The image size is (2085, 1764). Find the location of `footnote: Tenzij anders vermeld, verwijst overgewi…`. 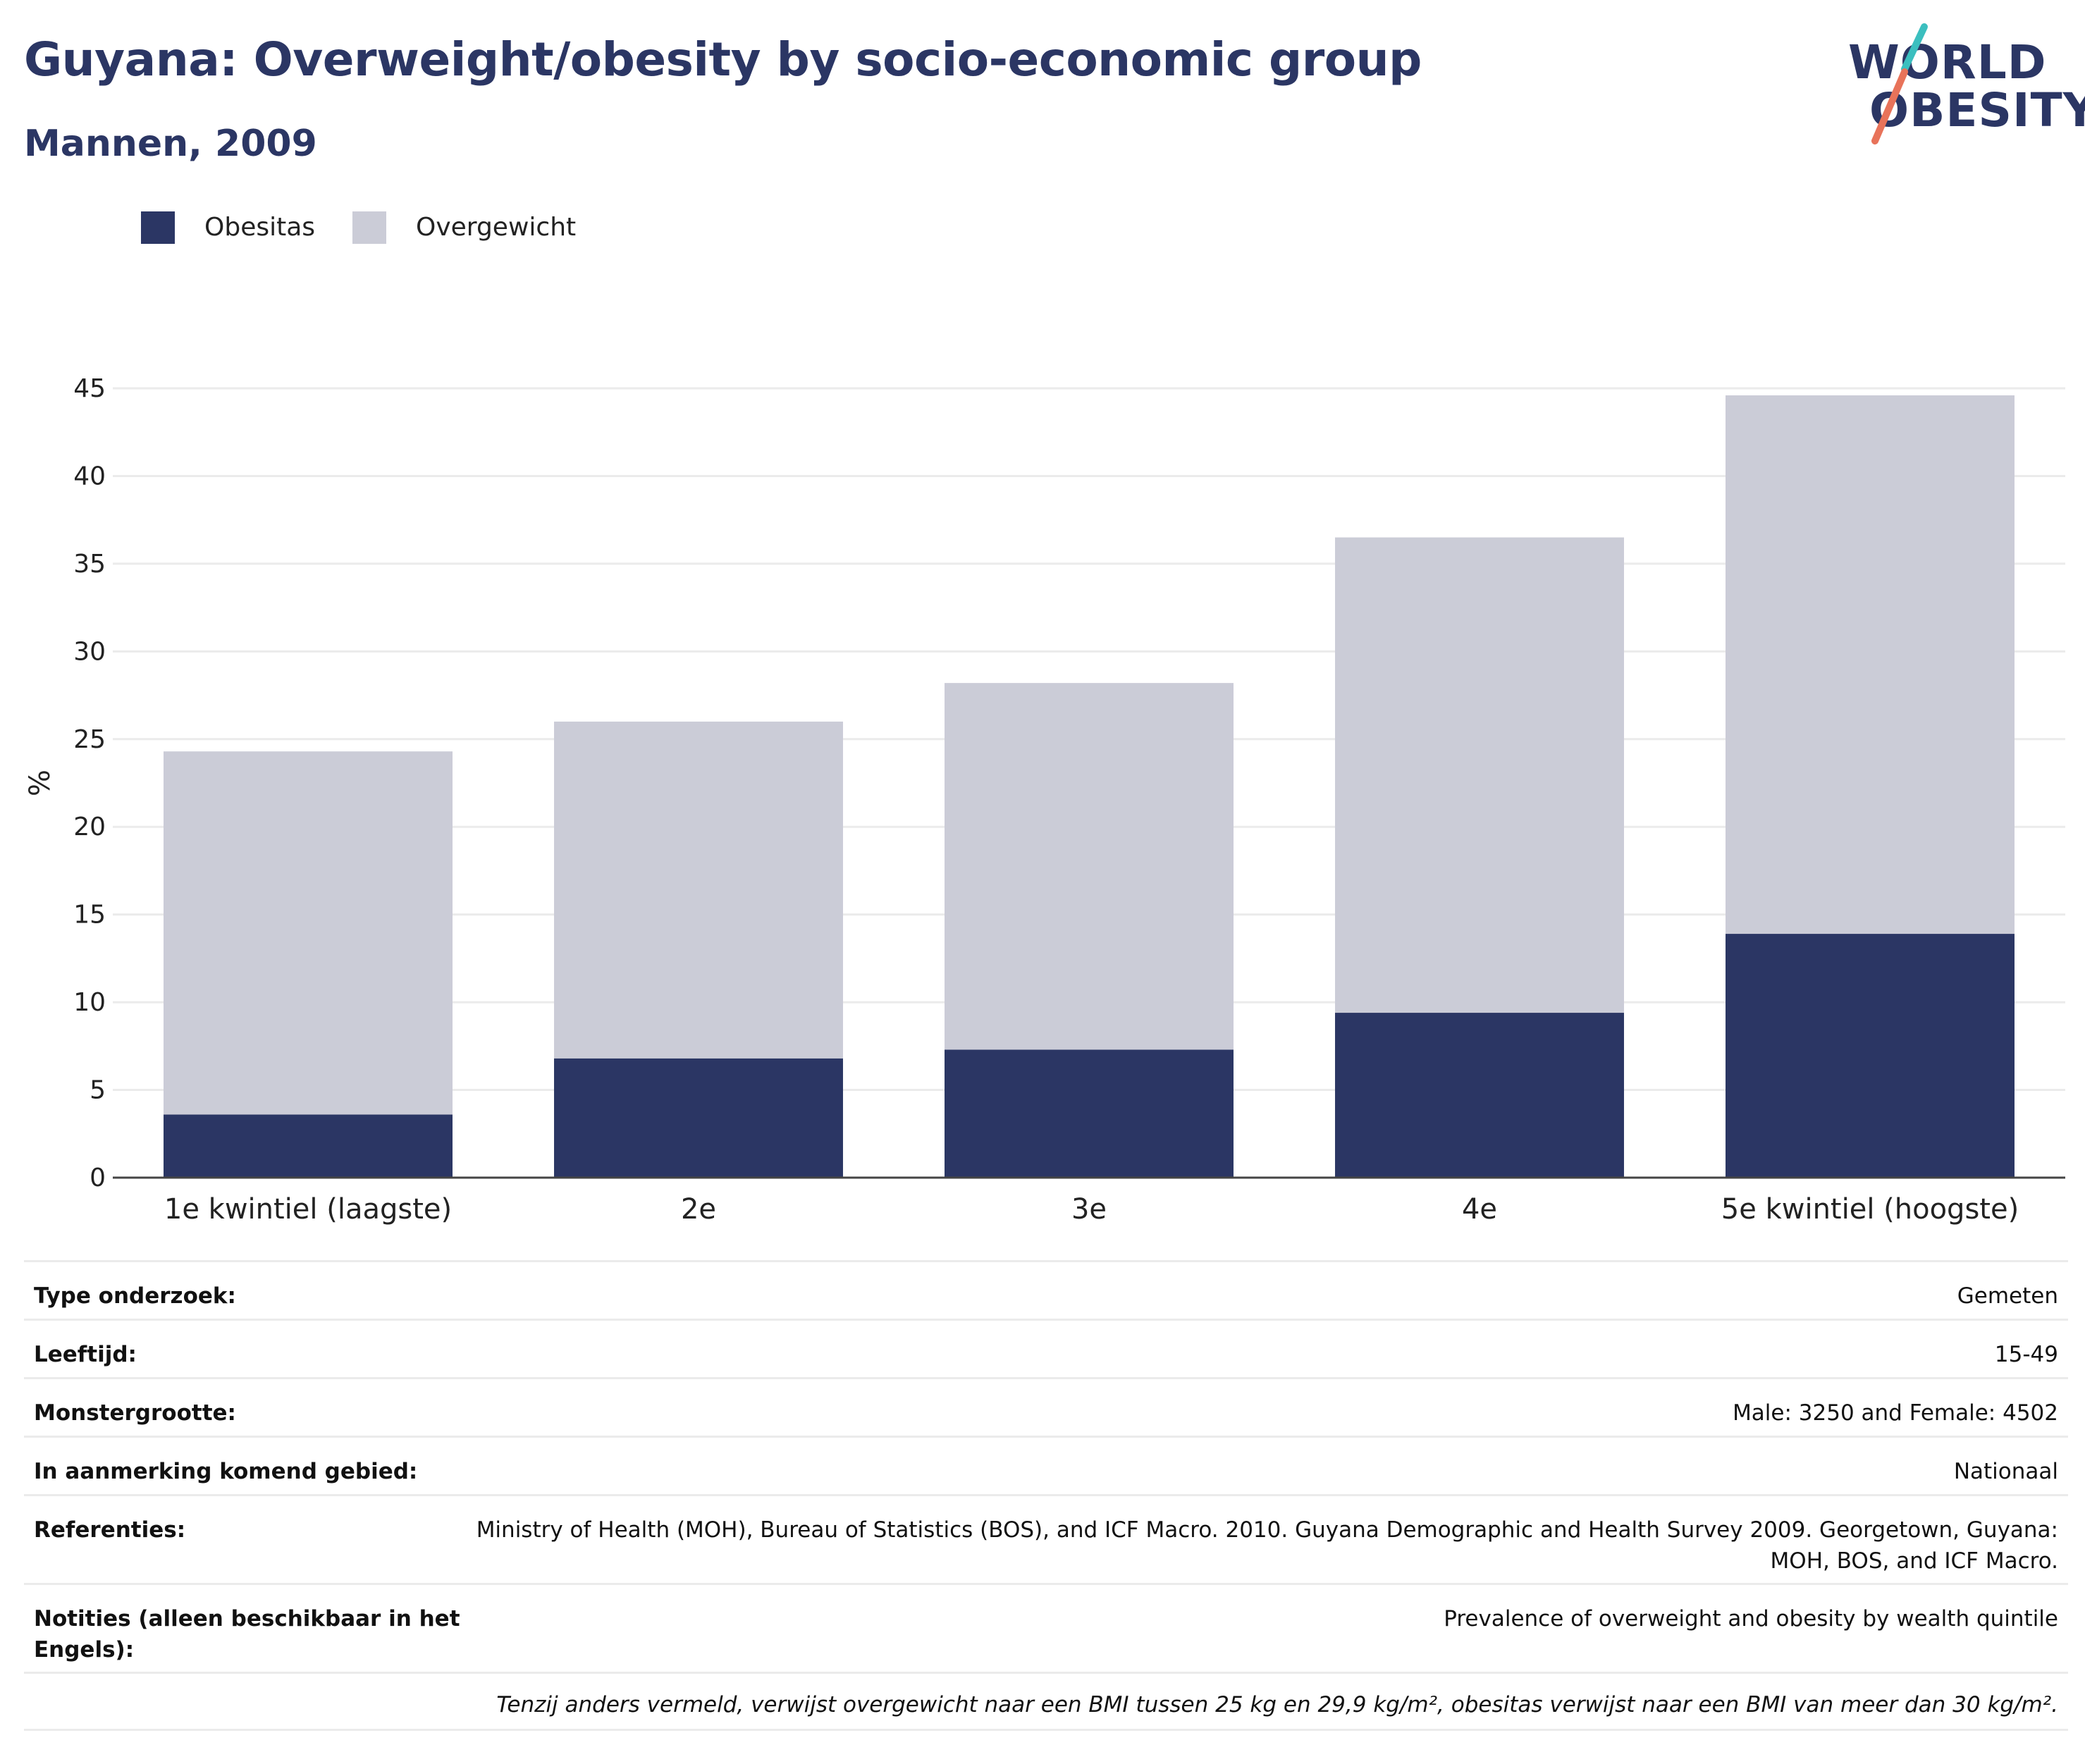

footnote: Tenzij anders vermeld, verwijst overgewi… is located at coordinates (1046, 1701).